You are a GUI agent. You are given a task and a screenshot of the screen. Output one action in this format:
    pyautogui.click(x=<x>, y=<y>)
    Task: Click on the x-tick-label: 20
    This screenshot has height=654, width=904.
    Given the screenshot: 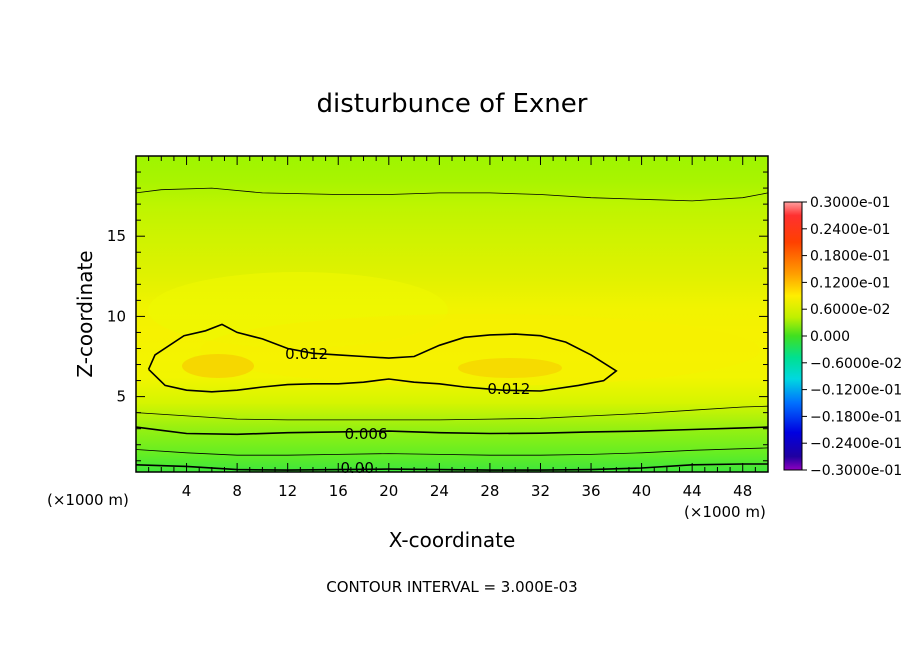 What is the action you would take?
    pyautogui.click(x=388, y=491)
    